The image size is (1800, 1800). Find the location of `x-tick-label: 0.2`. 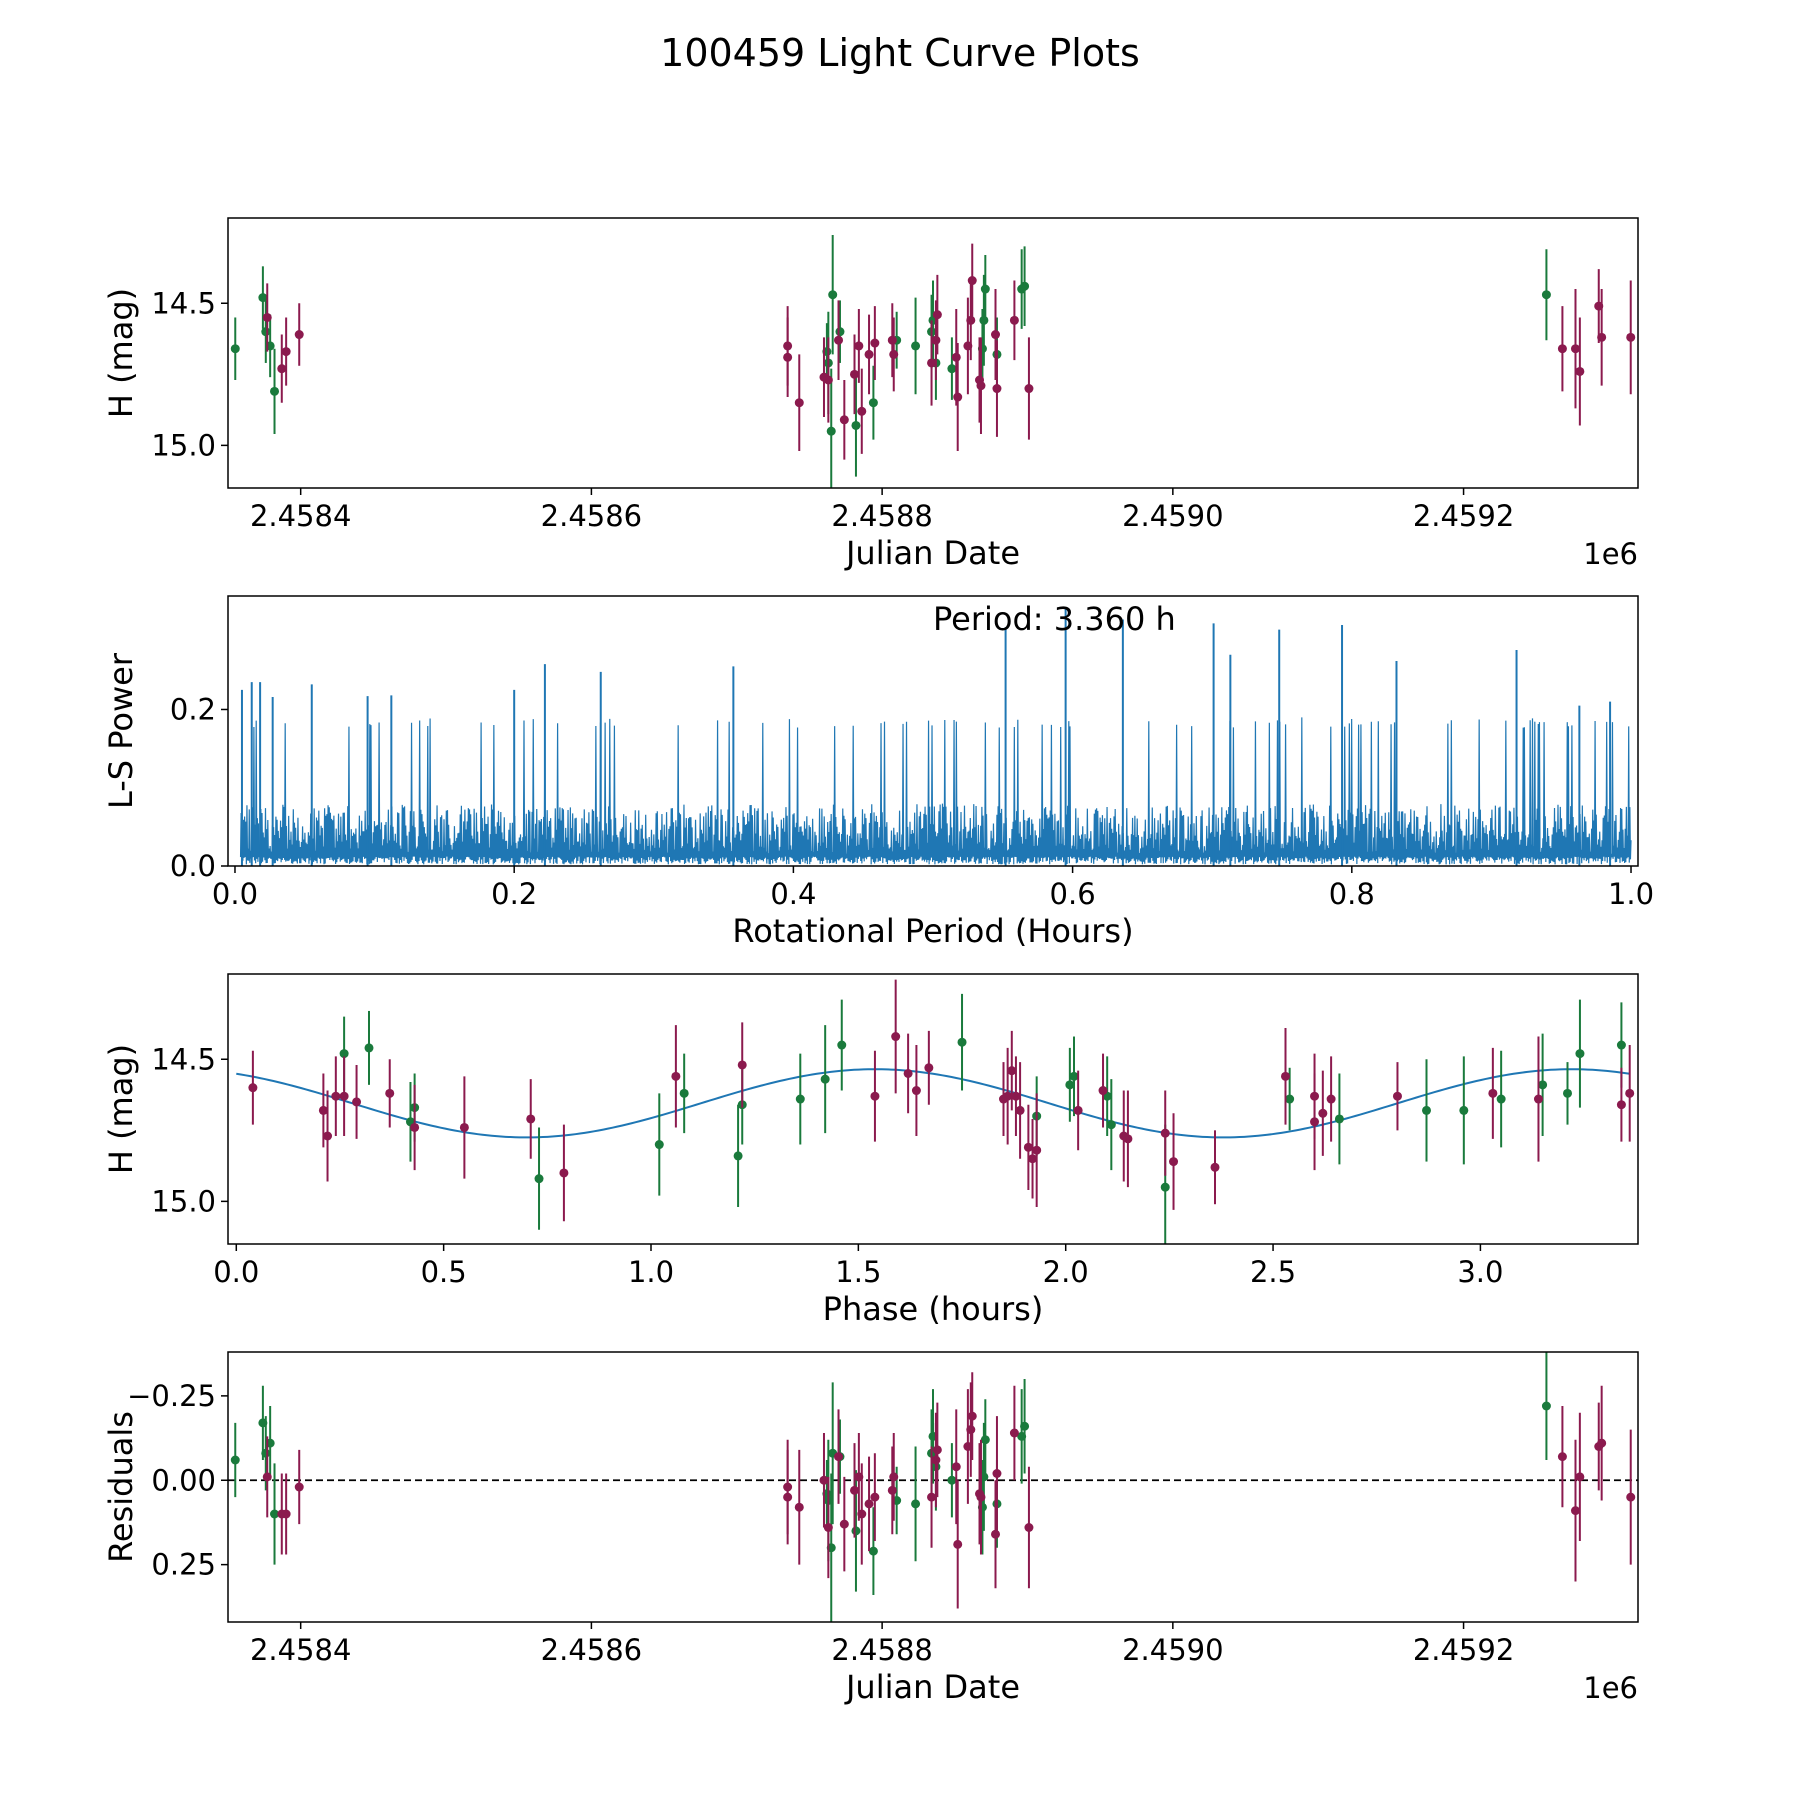

x-tick-label: 0.2 is located at coordinates (514, 894).